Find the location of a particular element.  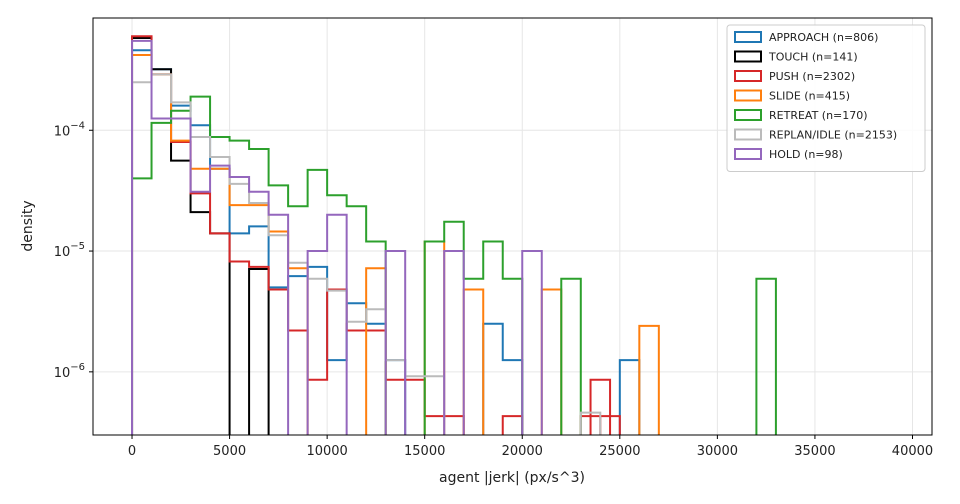

legend-label-6: HOLD (n=98) is located at coordinates (806, 154).